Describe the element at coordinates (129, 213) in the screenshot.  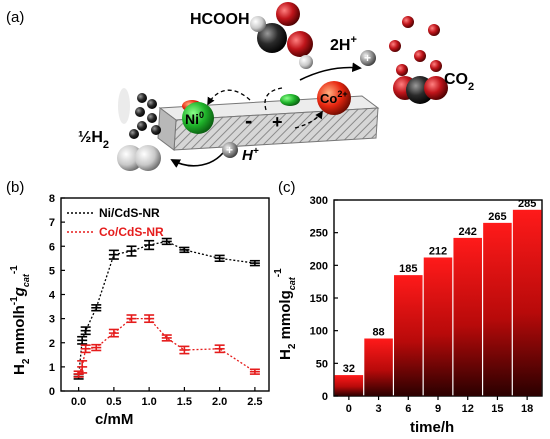
I see `legend-ni: Ni/CdS-NR` at that location.